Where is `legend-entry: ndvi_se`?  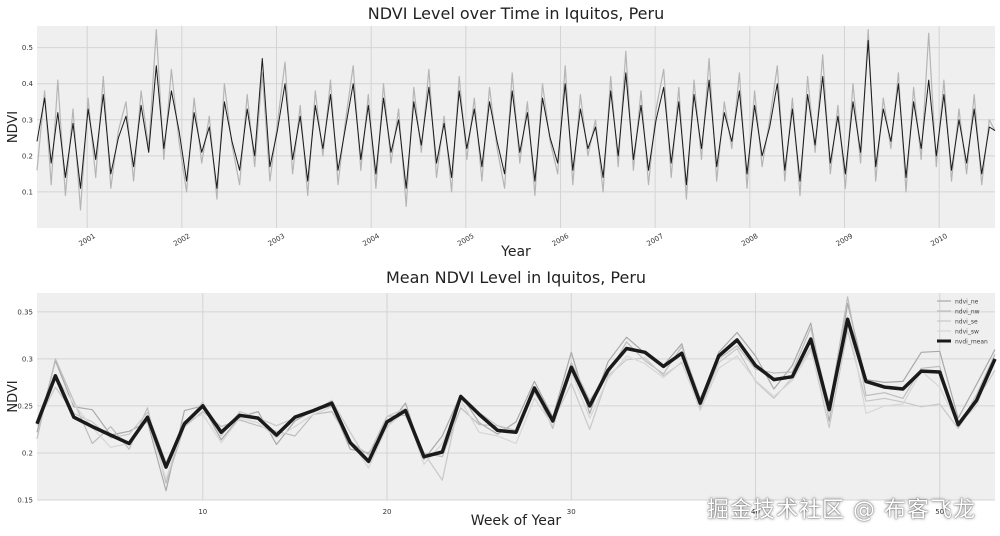 legend-entry: ndvi_se is located at coordinates (966, 322).